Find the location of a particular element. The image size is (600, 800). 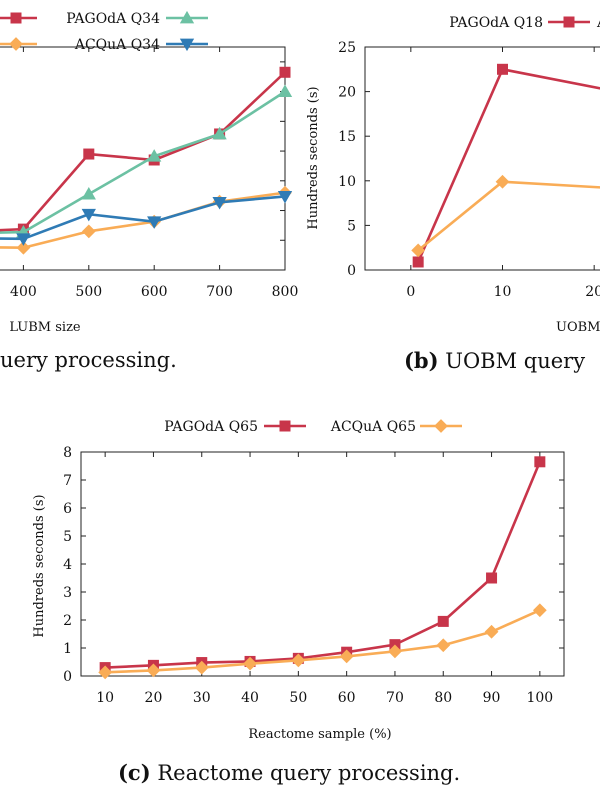

x-tick-label-c: 100 is located at coordinates (539, 698).